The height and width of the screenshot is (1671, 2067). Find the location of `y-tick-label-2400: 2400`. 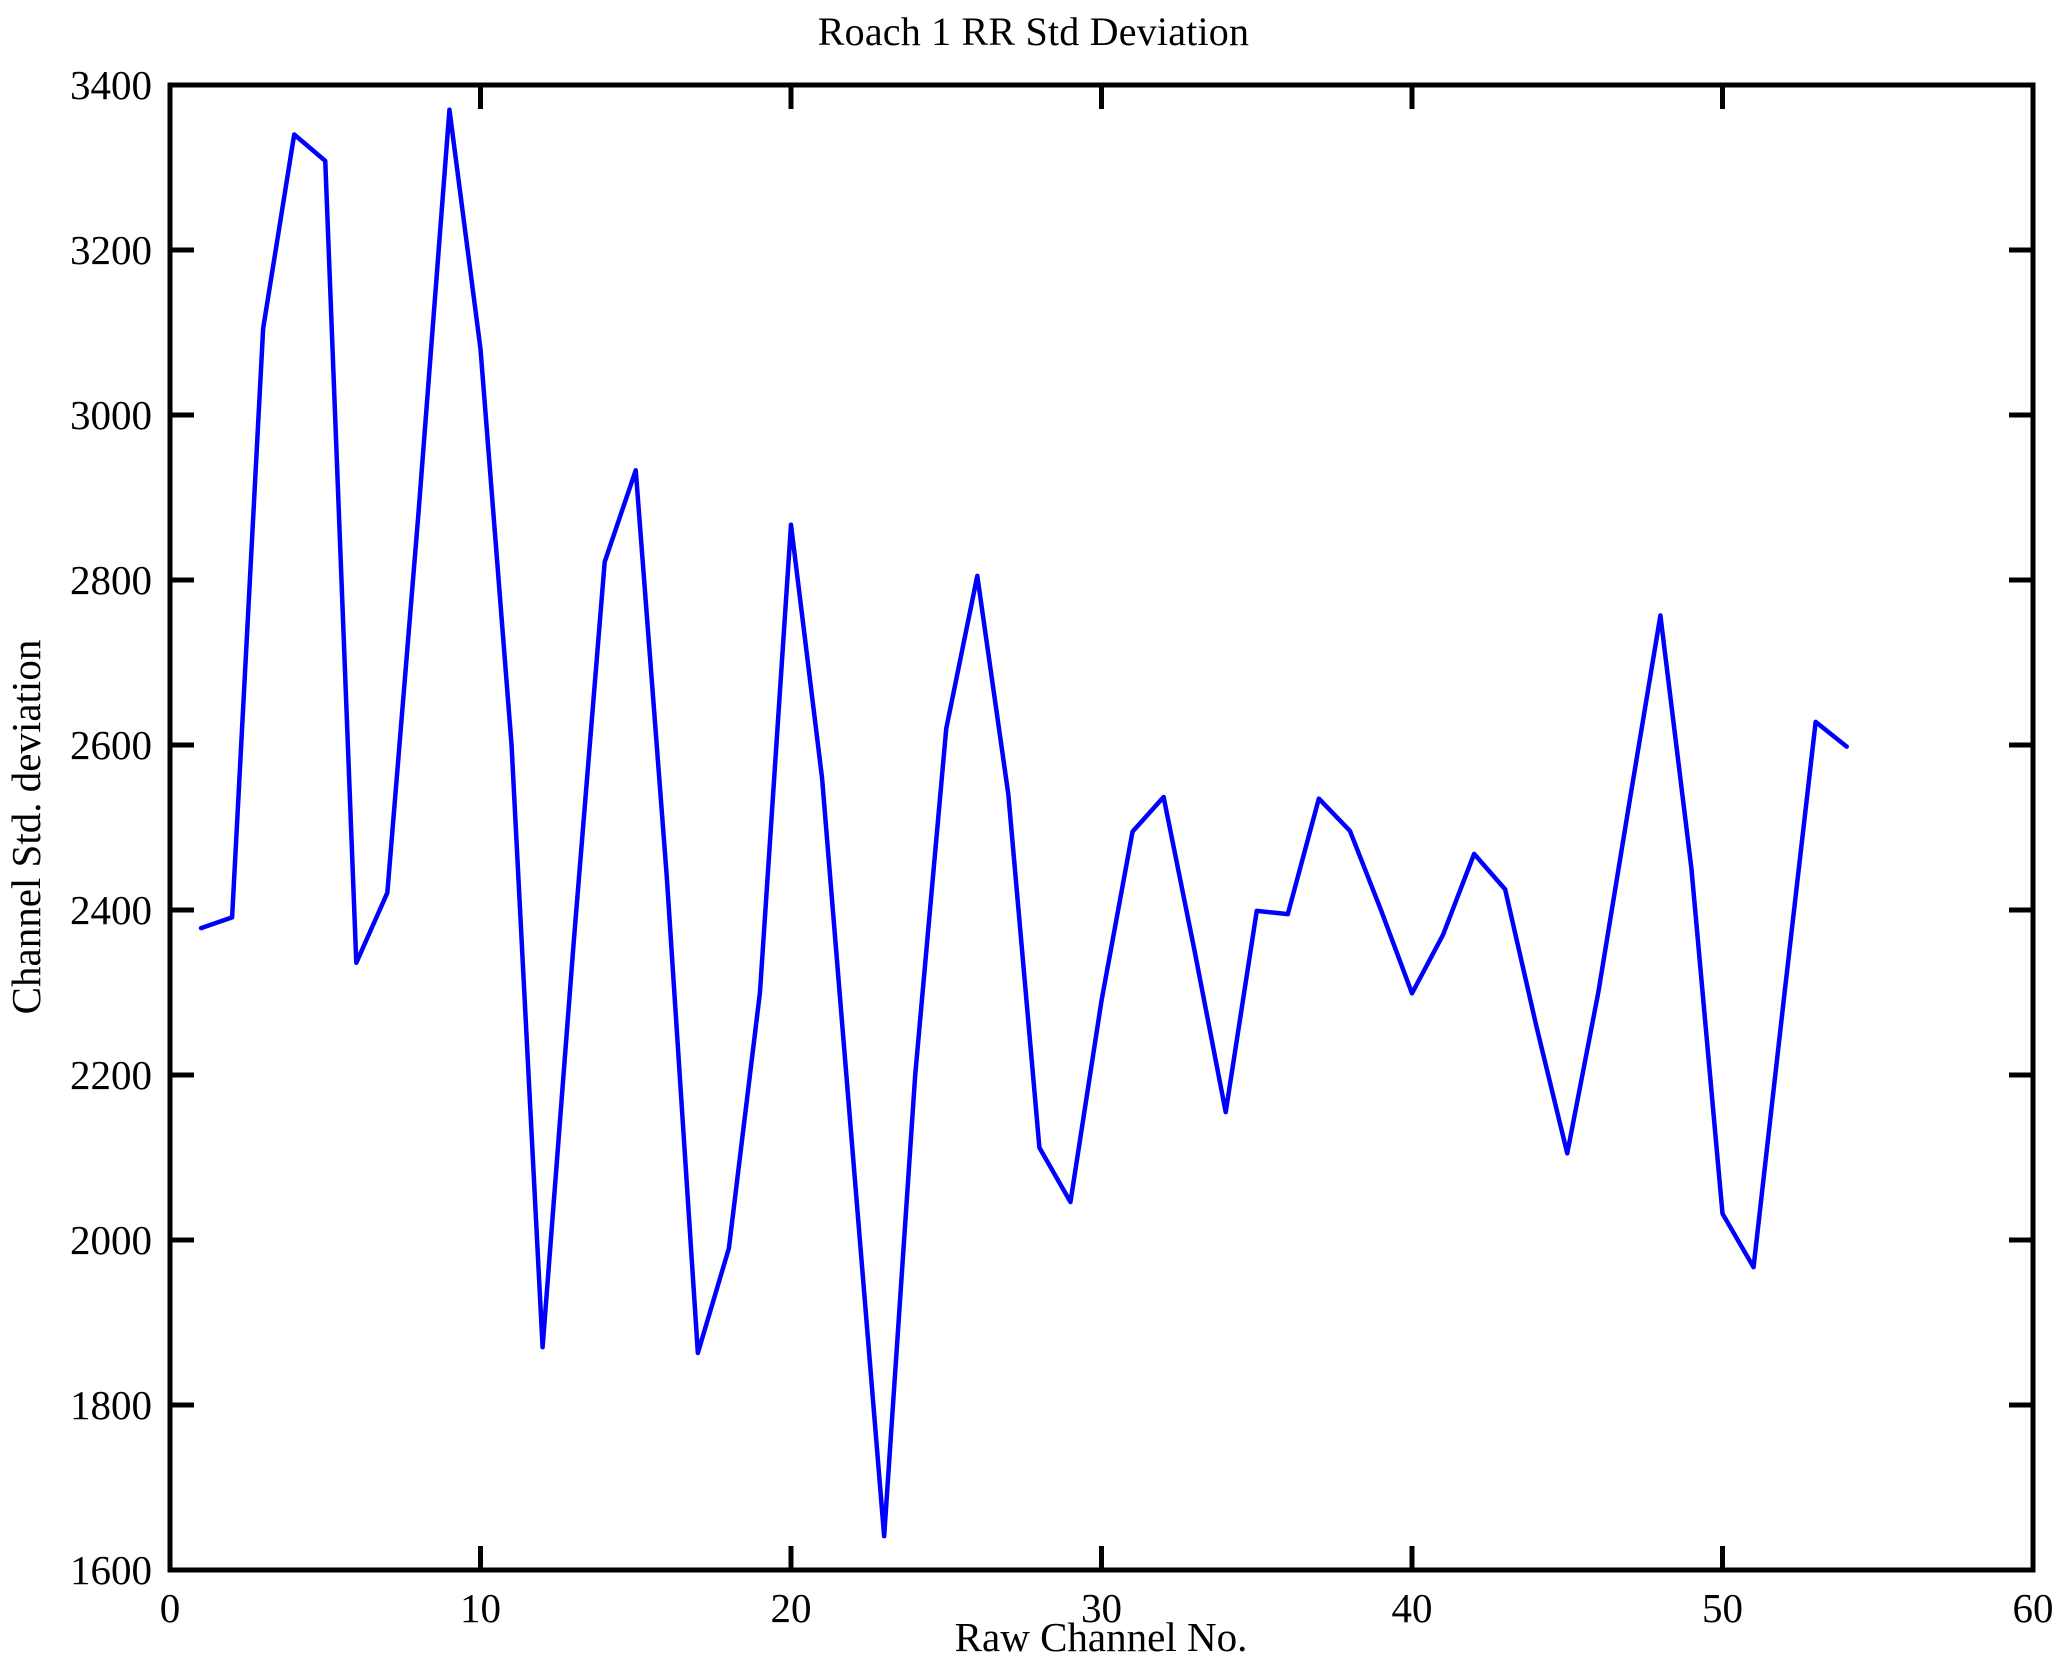

y-tick-label-2400: 2400 is located at coordinates (111, 910).